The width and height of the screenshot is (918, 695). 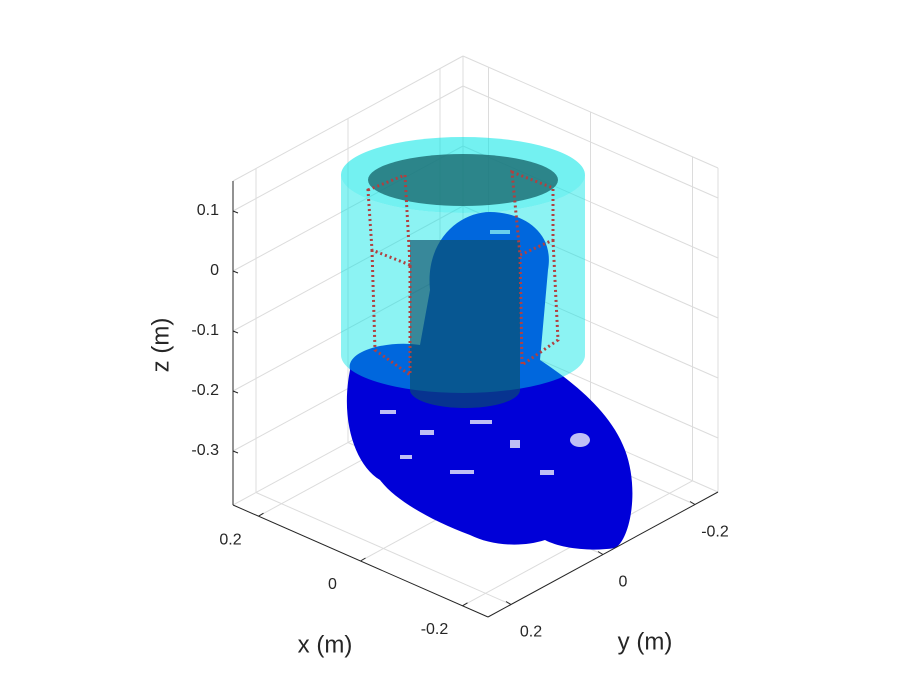 What do you see at coordinates (160, 345) in the screenshot?
I see `z-axis-label: z (m)` at bounding box center [160, 345].